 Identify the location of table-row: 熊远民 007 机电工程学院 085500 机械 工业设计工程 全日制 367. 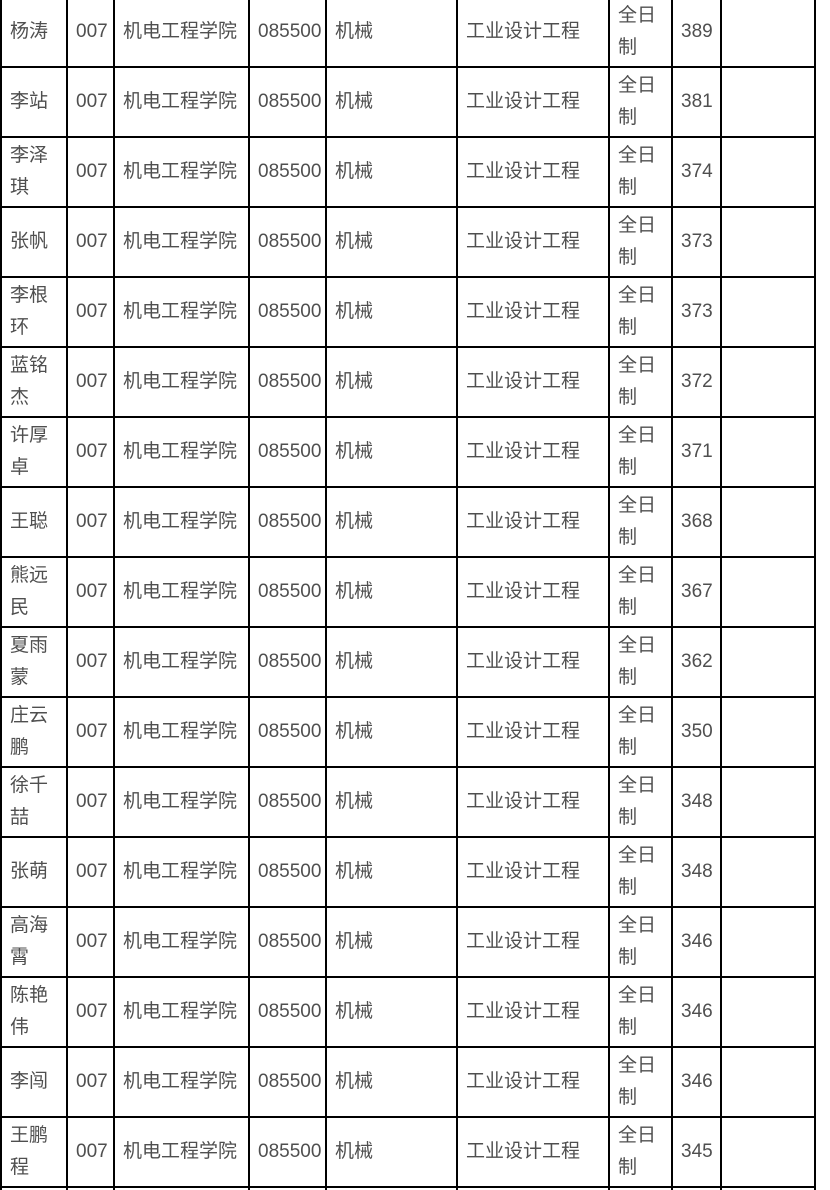
(408, 592).